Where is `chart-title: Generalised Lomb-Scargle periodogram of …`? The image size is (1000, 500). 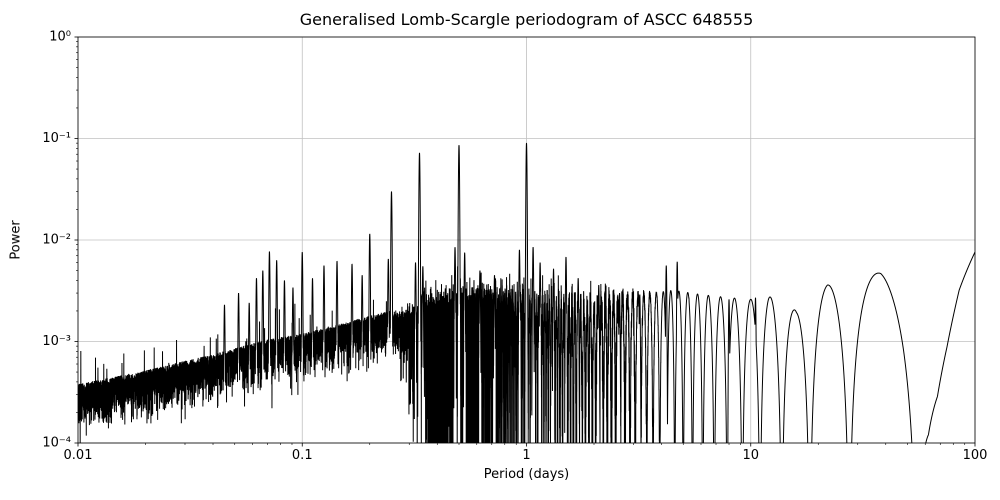 chart-title: Generalised Lomb-Scargle periodogram of … is located at coordinates (526, 19).